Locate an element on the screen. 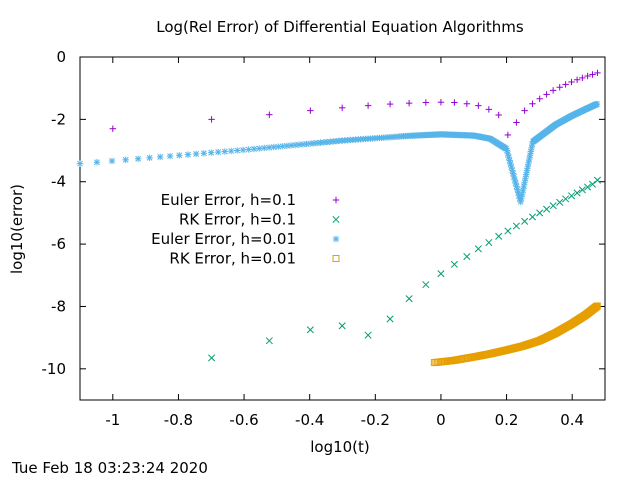 The width and height of the screenshot is (640, 480). legend-label: Euler Error, h=0.01 is located at coordinates (223, 239).